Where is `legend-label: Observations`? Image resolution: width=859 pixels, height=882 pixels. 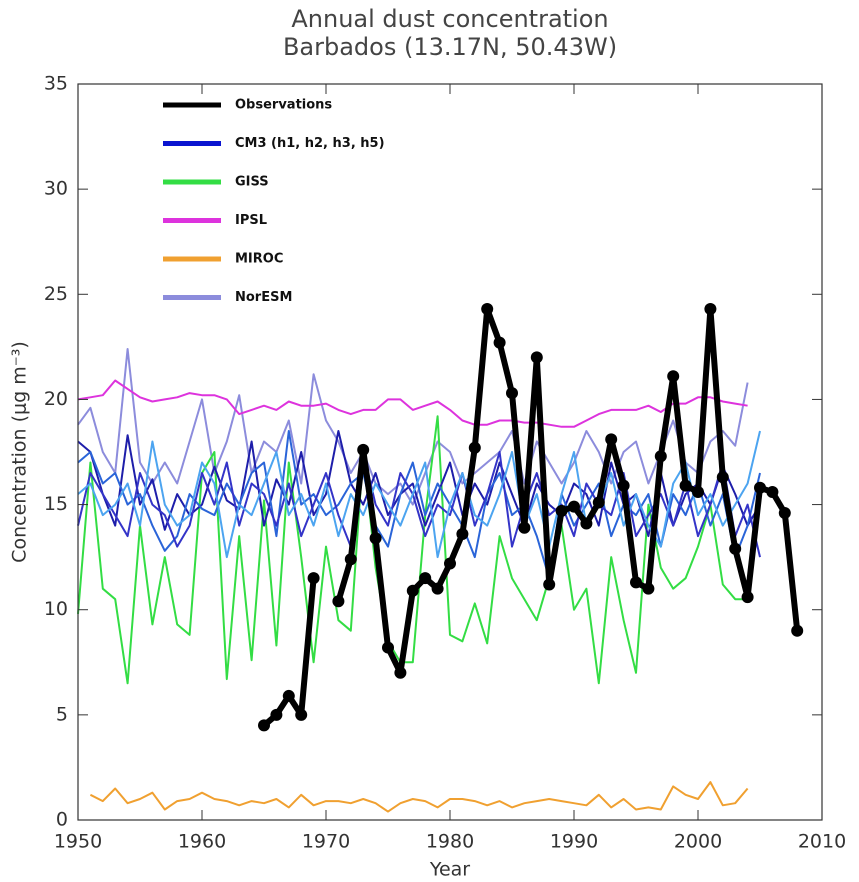 legend-label: Observations is located at coordinates (283, 105).